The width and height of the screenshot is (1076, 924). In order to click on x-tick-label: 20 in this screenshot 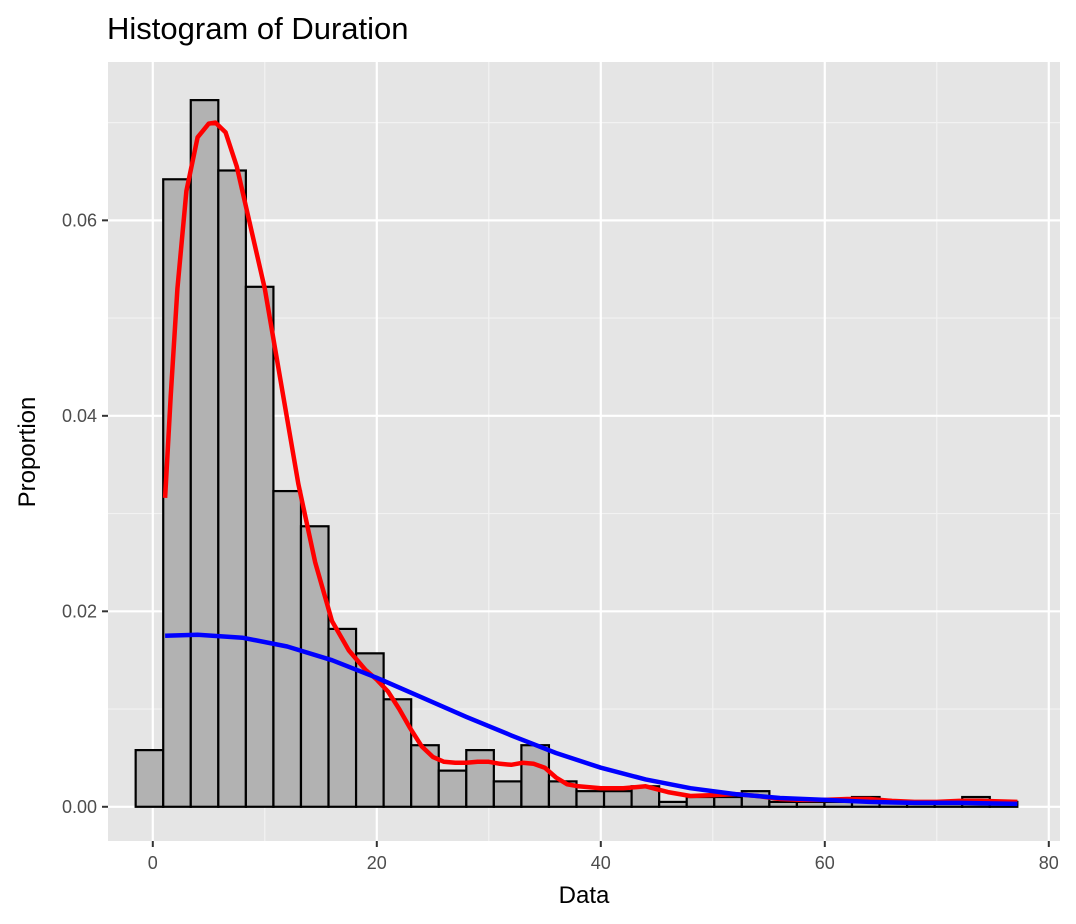, I will do `click(377, 863)`.